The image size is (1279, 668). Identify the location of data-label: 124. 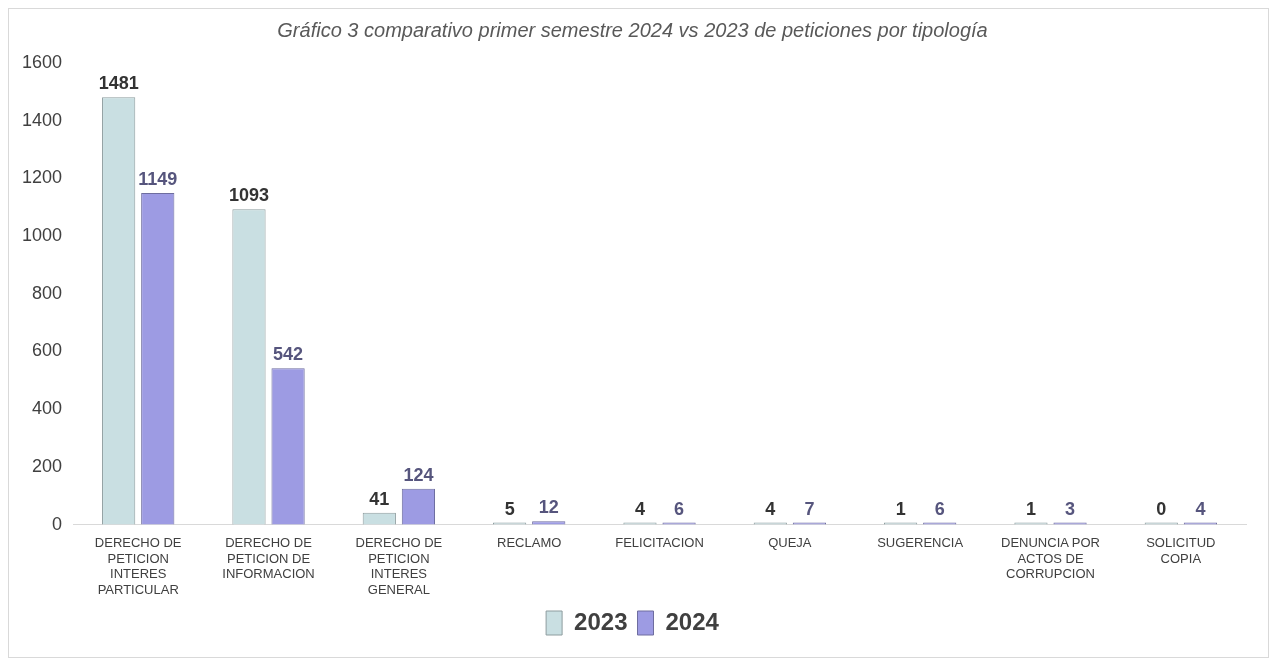
(418, 474).